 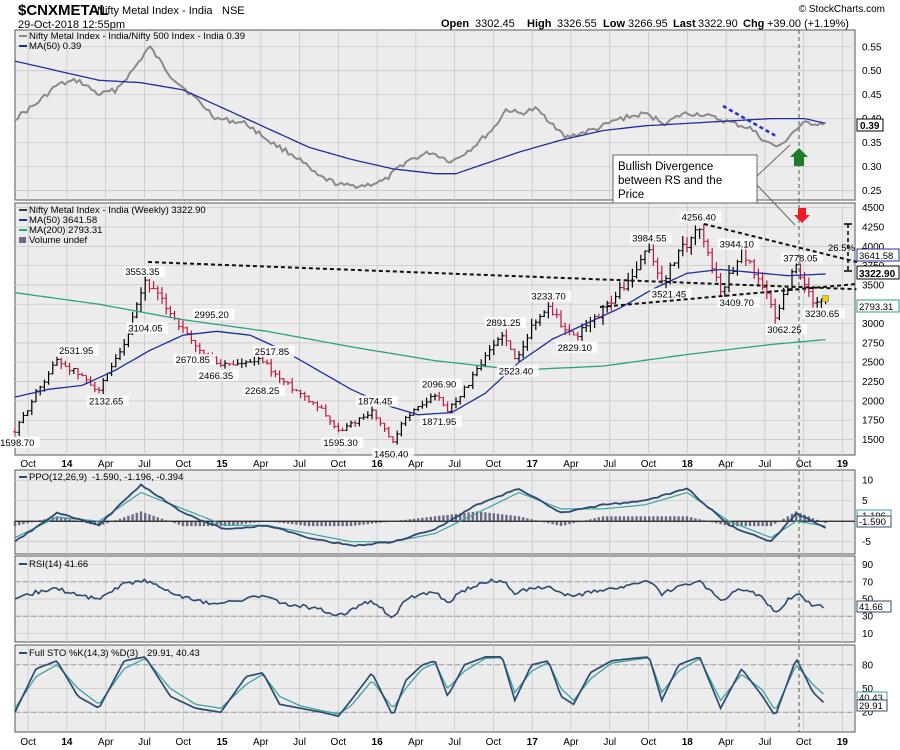 What do you see at coordinates (63, 220) in the screenshot?
I see `price-legend-2: MA(50) 3641.58` at bounding box center [63, 220].